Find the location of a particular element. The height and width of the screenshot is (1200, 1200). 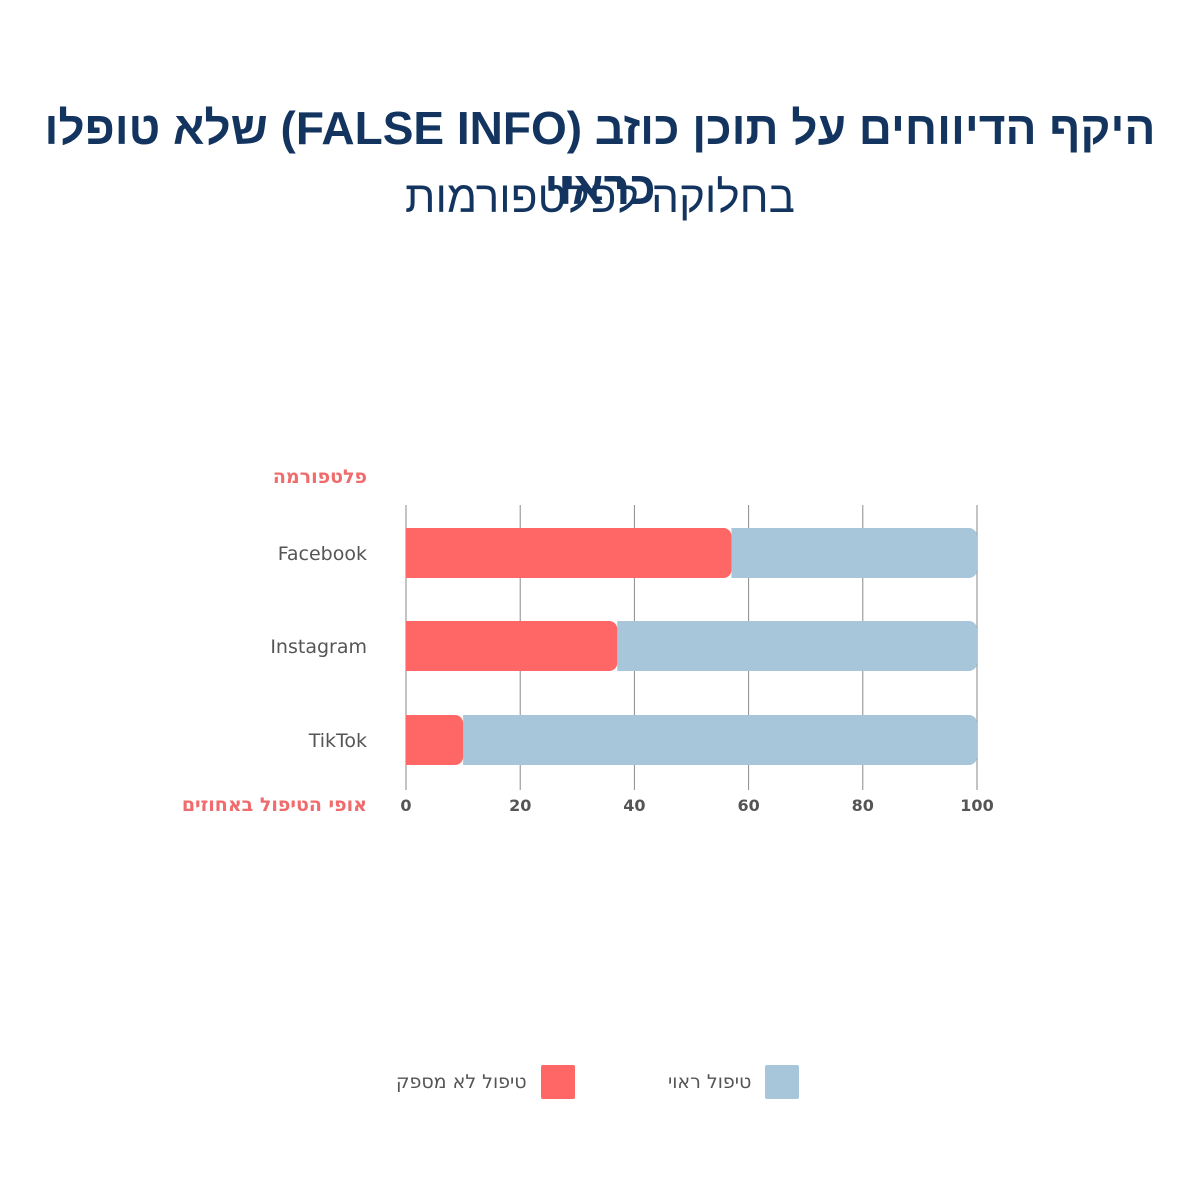

x-axis-title: אופי הטיפול באחוזים is located at coordinates (274, 805).